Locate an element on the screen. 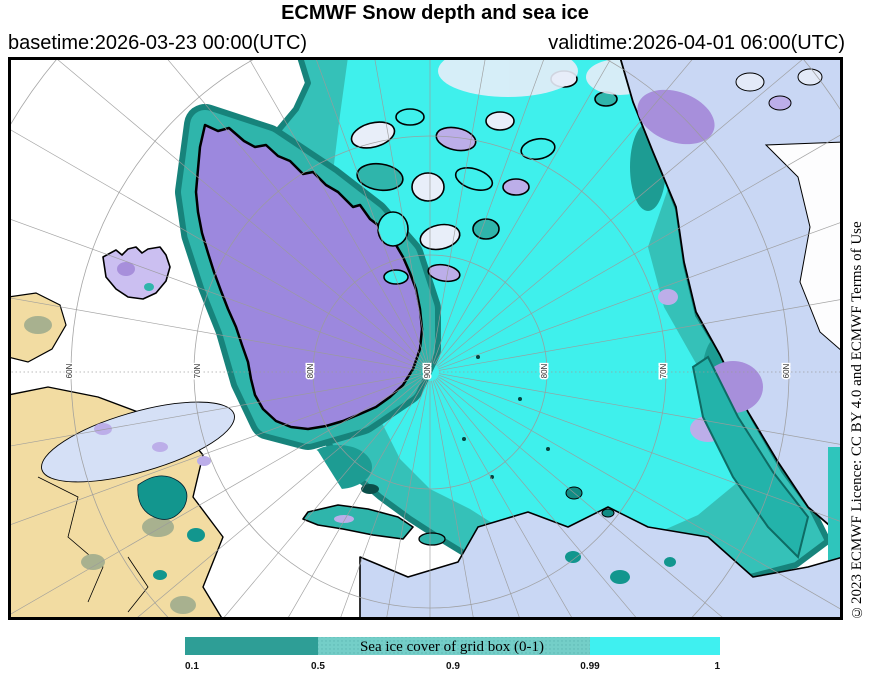 This screenshot has height=680, width=870. scandinavia-snowfield is located at coordinates (138, 442).